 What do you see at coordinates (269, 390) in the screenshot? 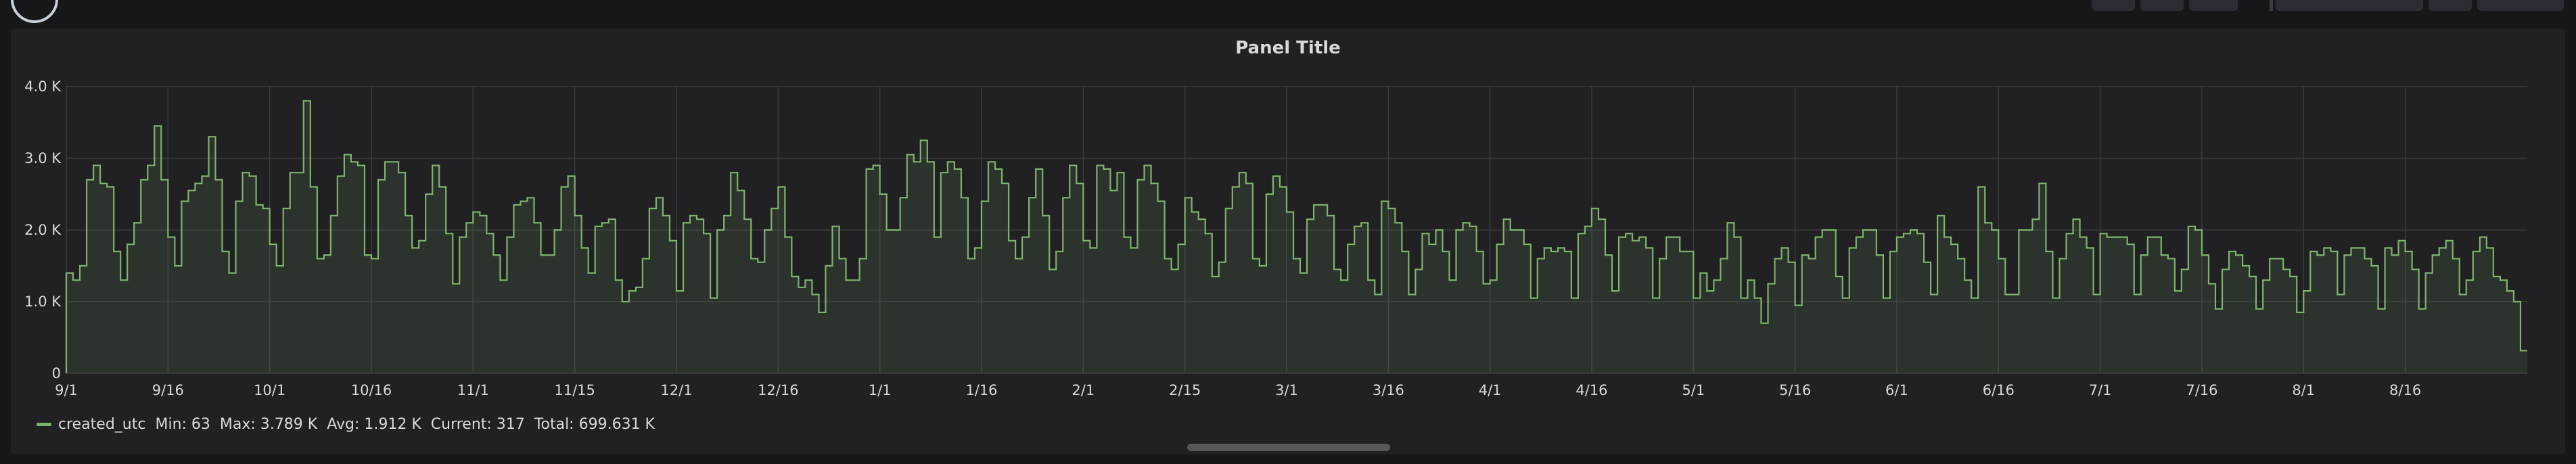
I see `x-tick-label: 10/1` at bounding box center [269, 390].